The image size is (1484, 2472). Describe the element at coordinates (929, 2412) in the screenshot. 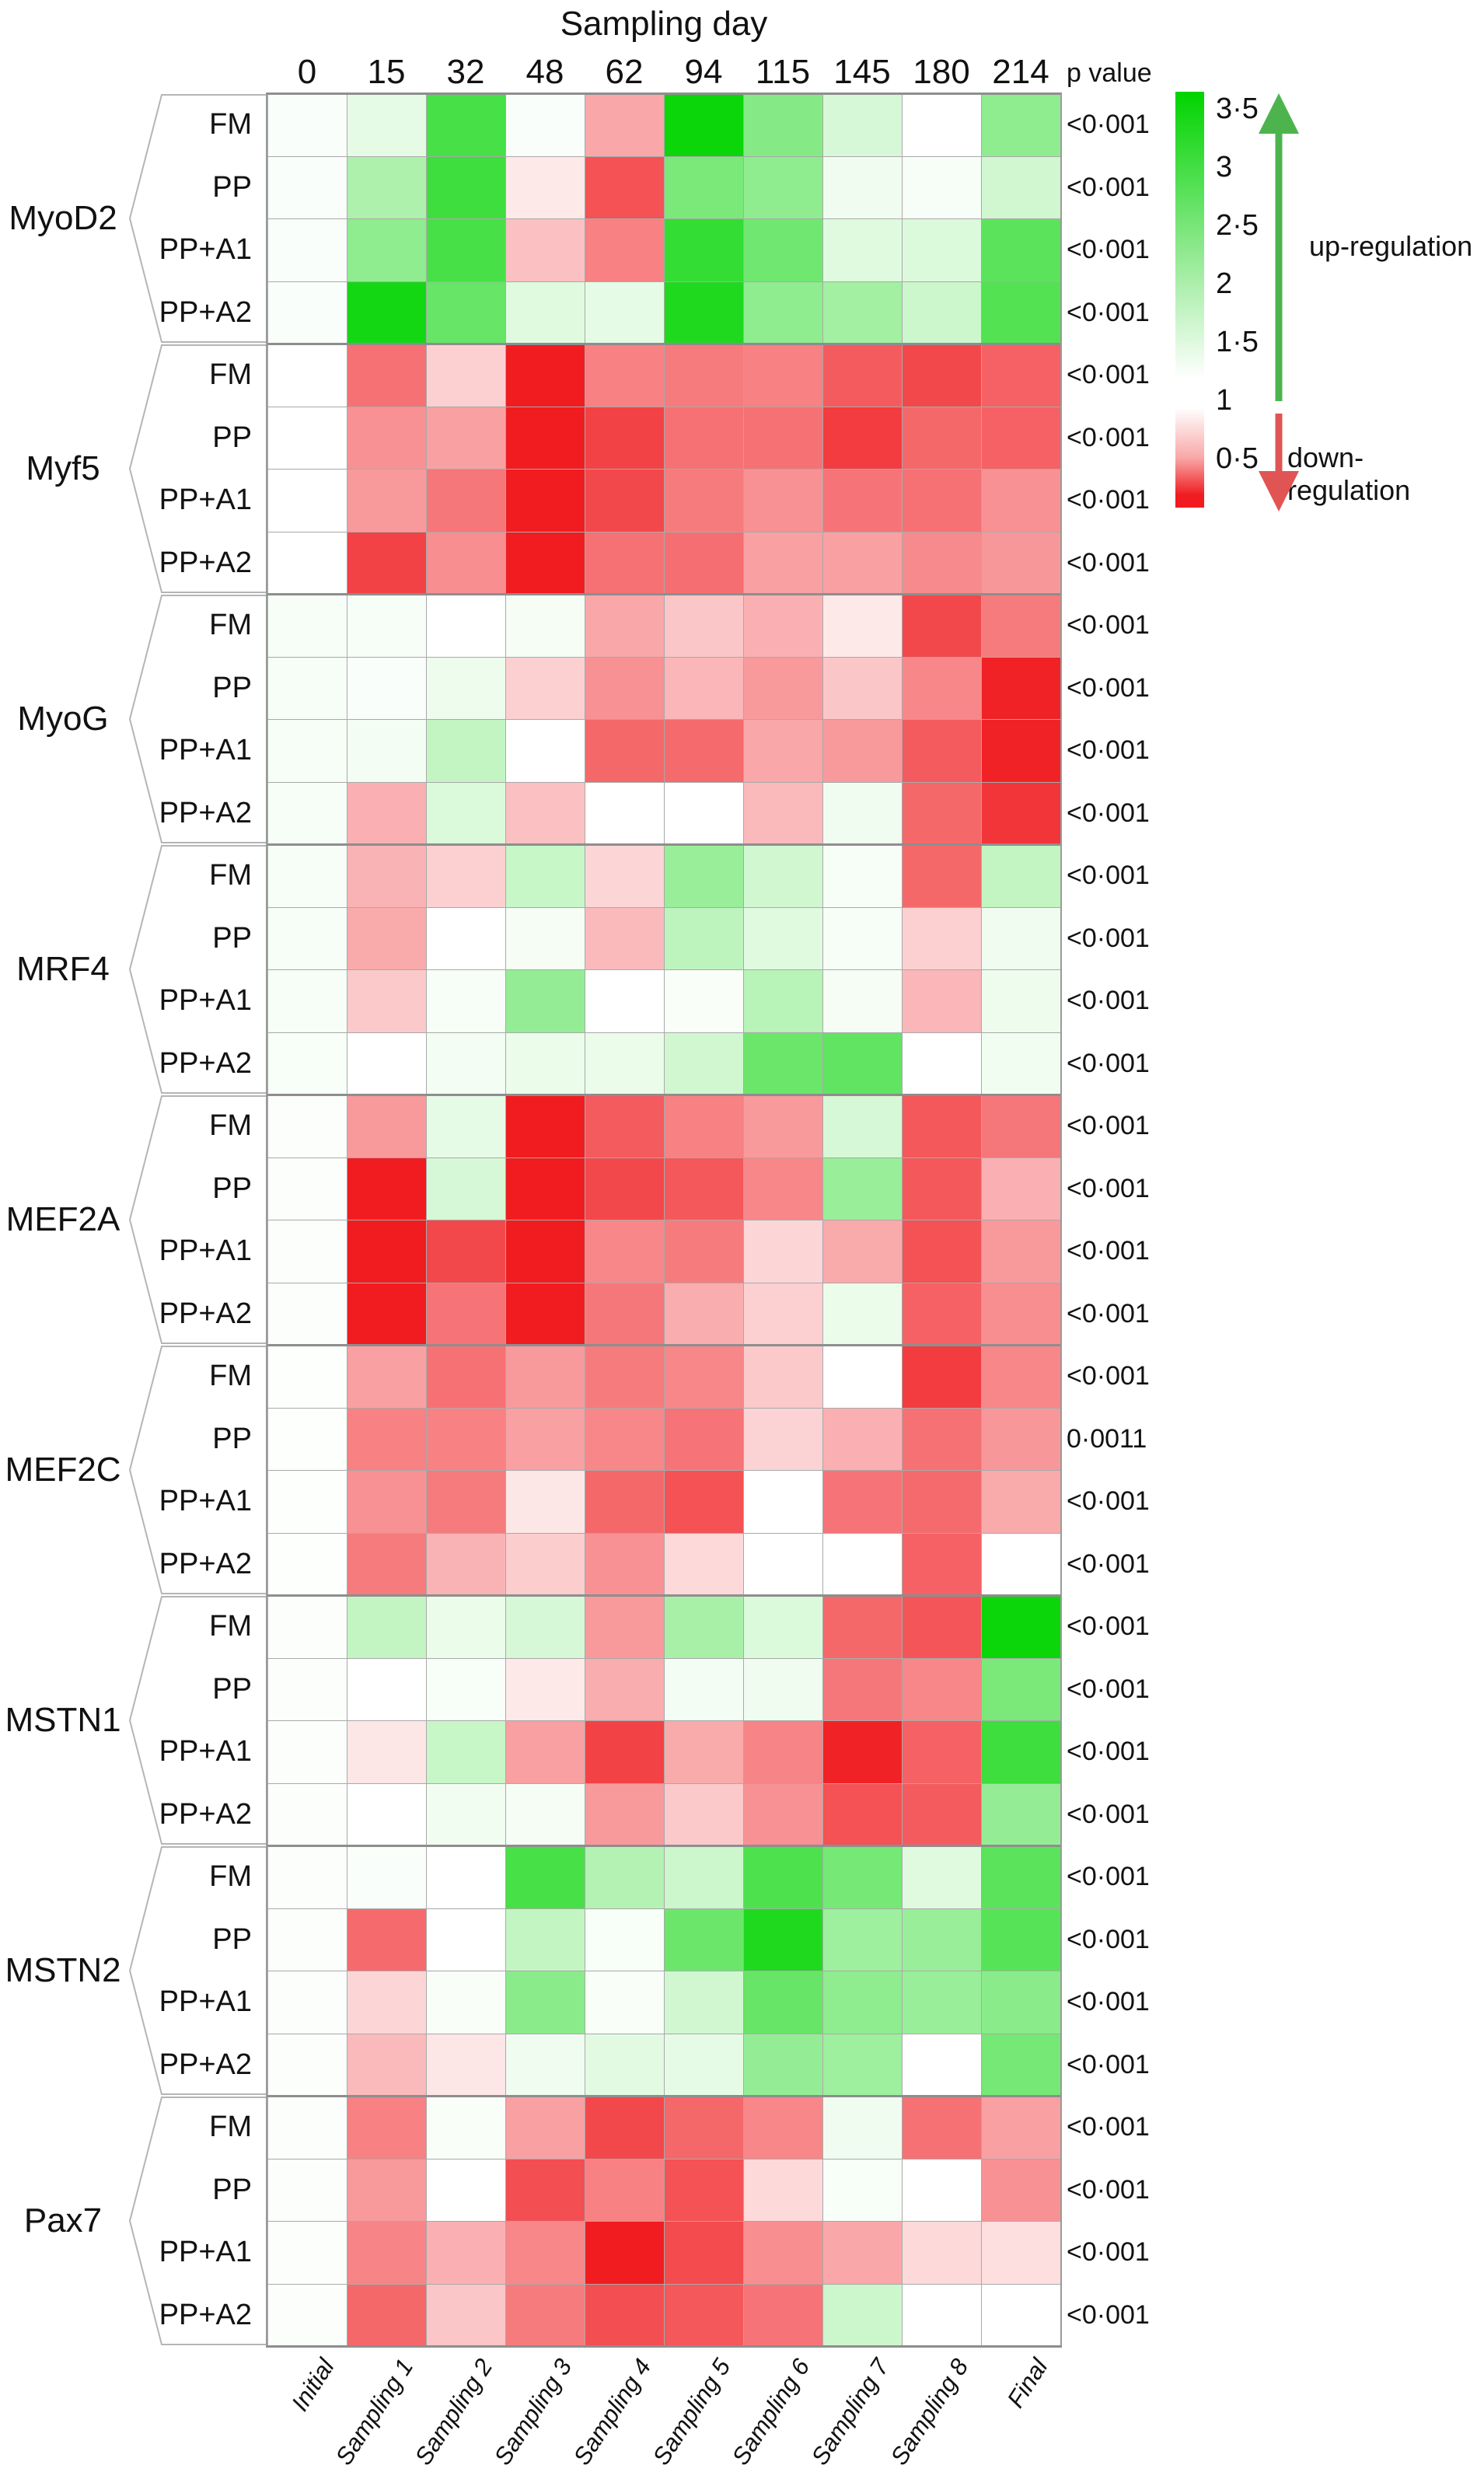

I see `x-axis-sampling-label: Sampling 8` at that location.